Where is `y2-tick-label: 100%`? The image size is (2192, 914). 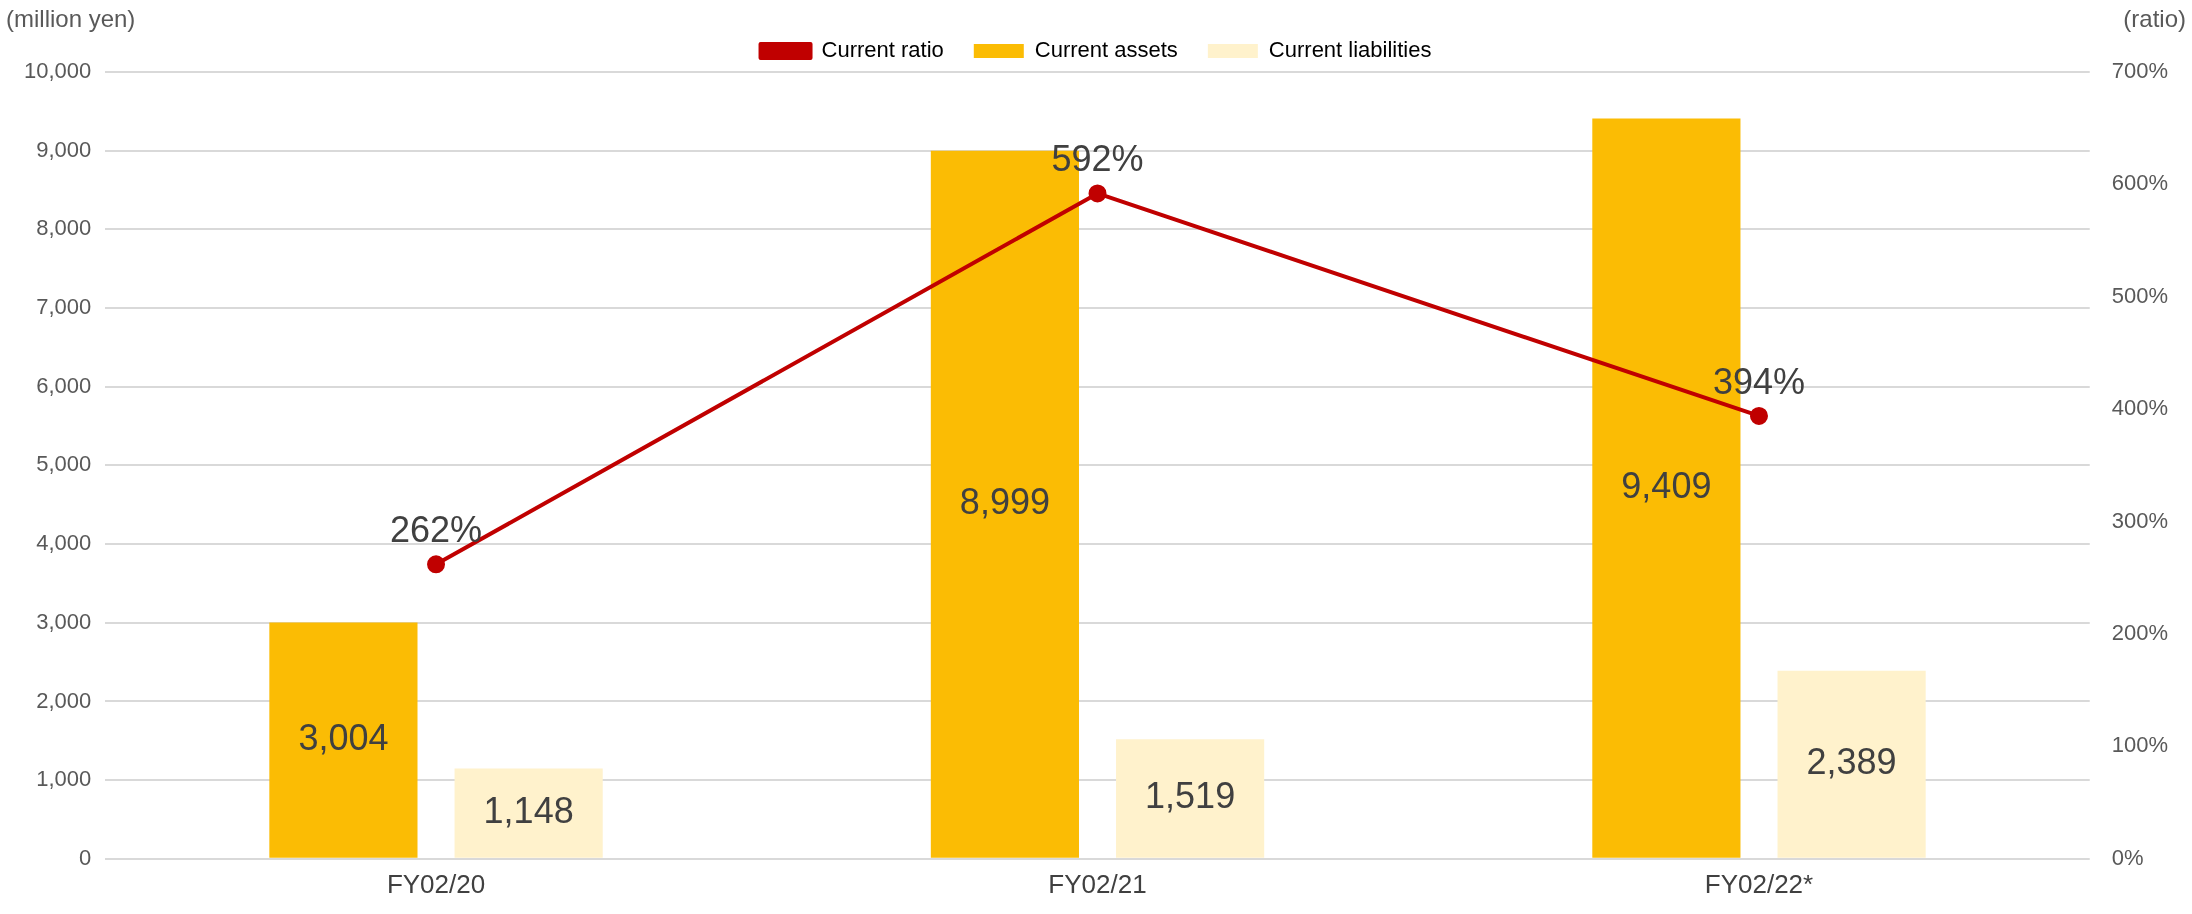
y2-tick-label: 100% is located at coordinates (2140, 745).